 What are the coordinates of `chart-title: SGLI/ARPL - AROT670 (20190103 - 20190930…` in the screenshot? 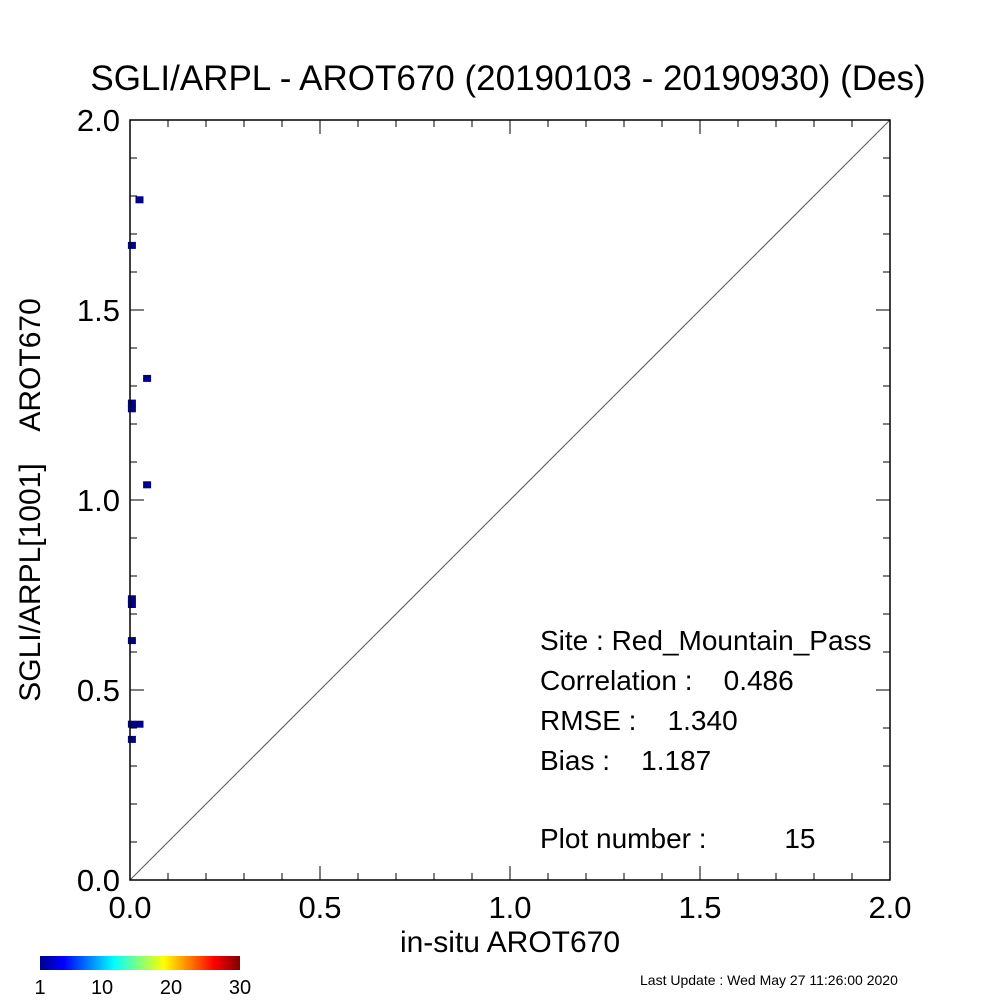 It's located at (507, 78).